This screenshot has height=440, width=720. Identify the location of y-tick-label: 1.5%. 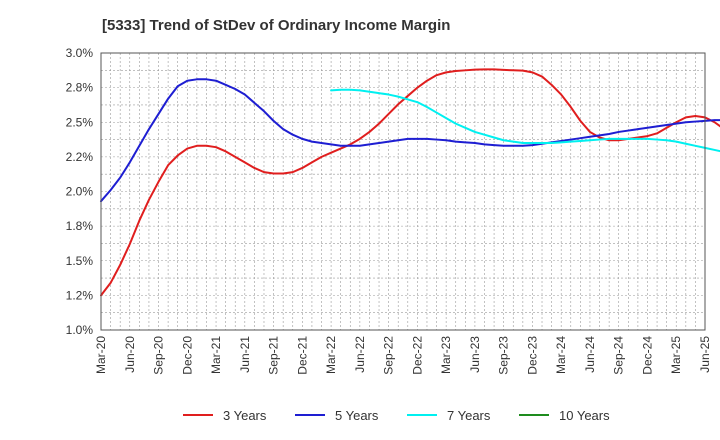
(80, 261).